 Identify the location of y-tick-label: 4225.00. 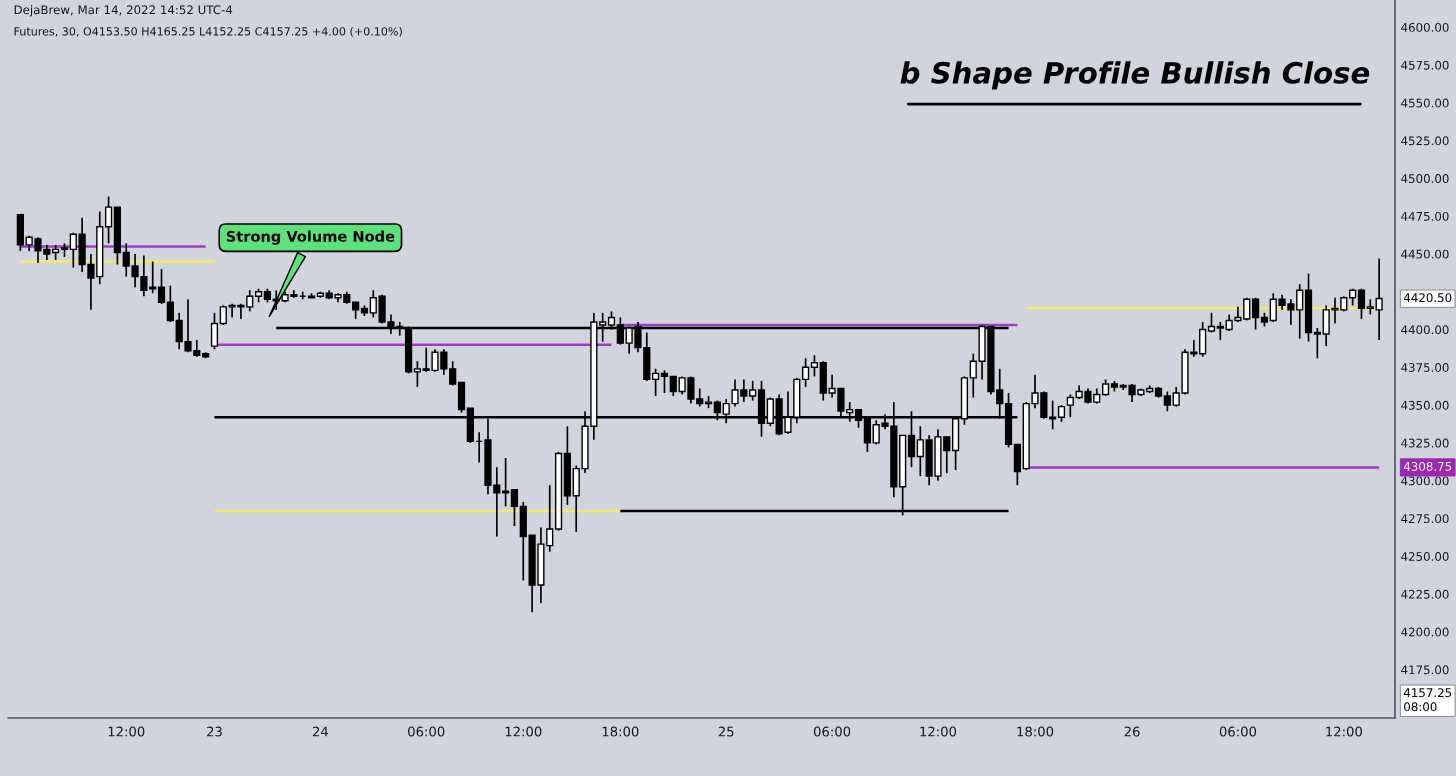
(1425, 594).